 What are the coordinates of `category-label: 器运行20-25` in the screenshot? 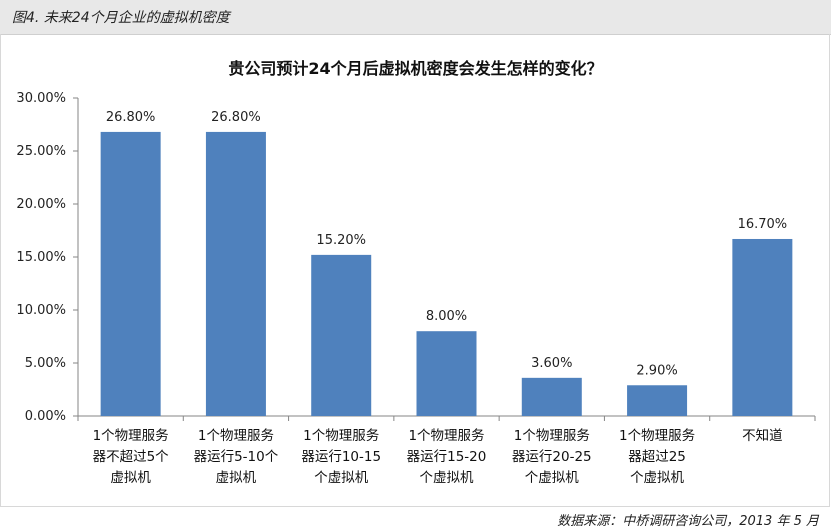 It's located at (552, 457).